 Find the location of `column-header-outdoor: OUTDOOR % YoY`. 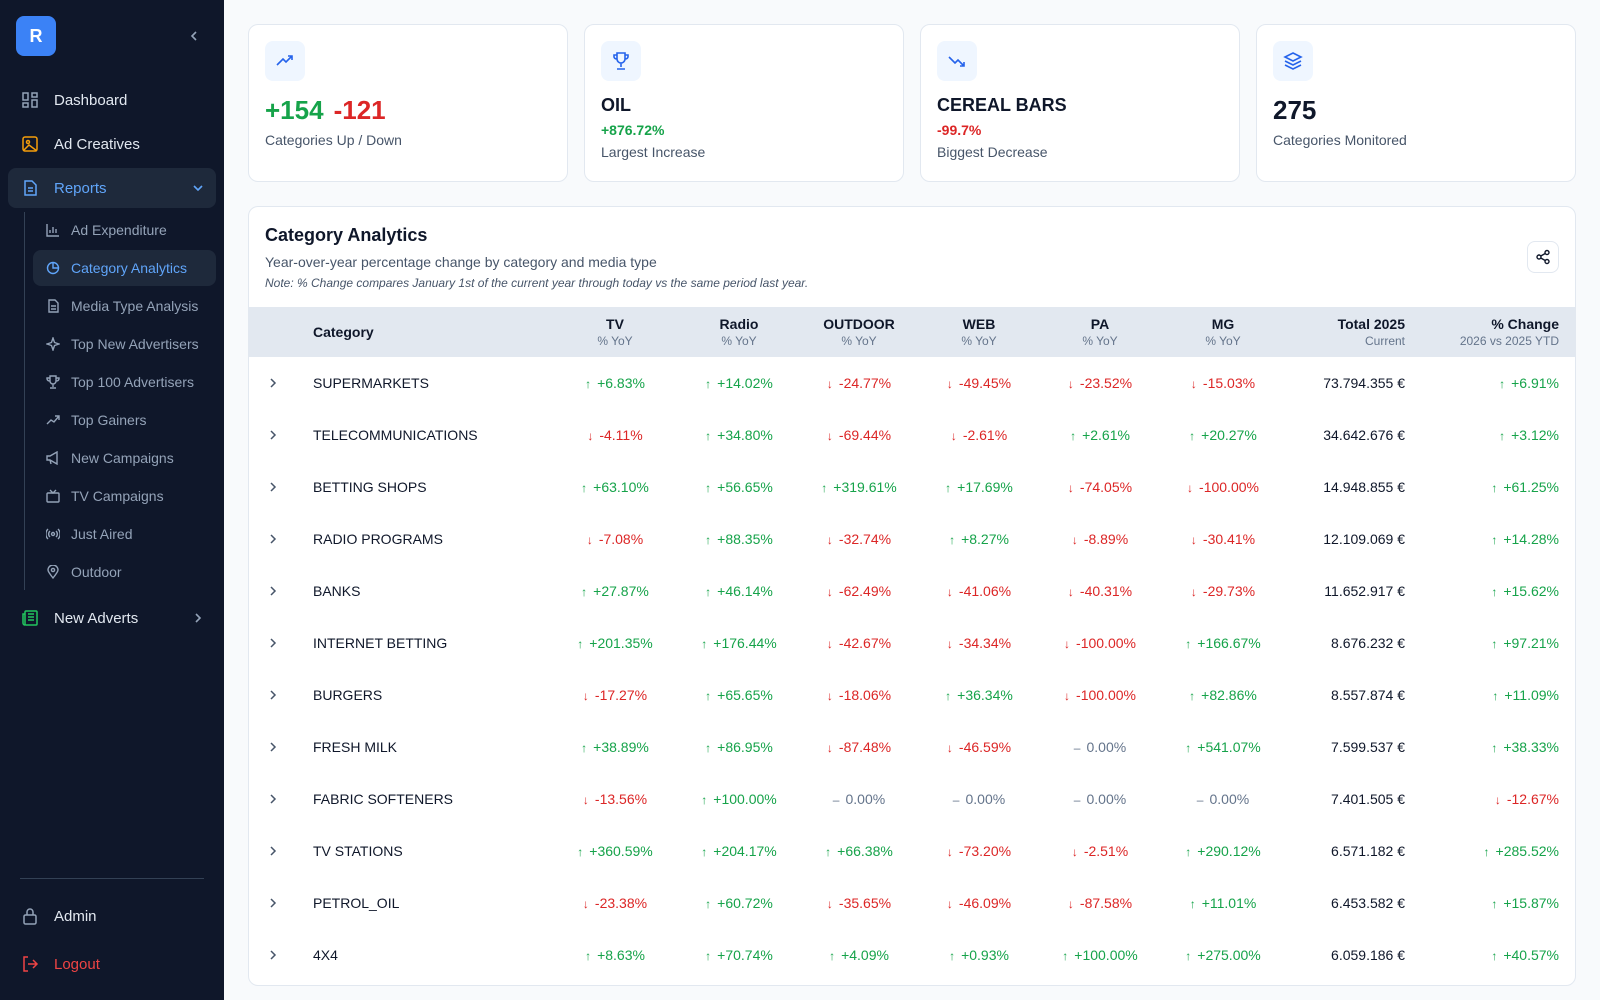

column-header-outdoor: OUTDOOR % YoY is located at coordinates (859, 332).